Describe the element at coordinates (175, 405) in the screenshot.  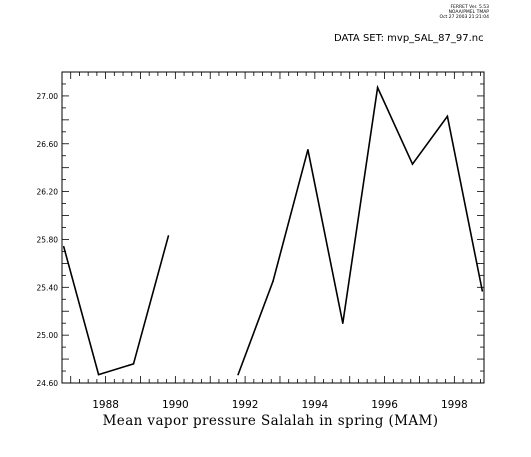
I see `x-tick-label: 1990` at that location.